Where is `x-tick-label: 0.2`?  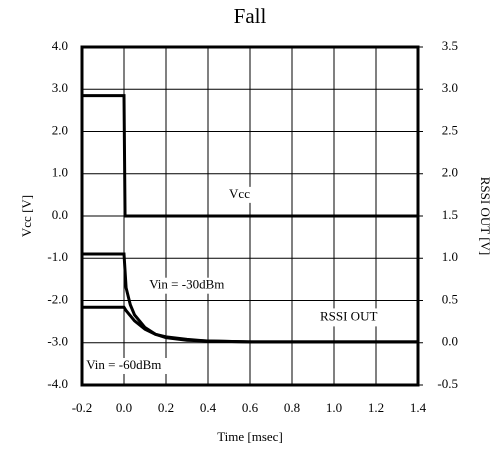 x-tick-label: 0.2 is located at coordinates (166, 407).